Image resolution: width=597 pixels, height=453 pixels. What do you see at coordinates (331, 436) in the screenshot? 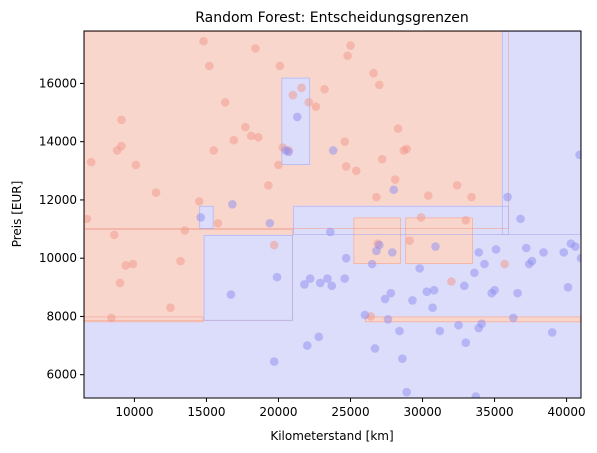
I see `x-axis-label: Kilometerstand [km]` at bounding box center [331, 436].